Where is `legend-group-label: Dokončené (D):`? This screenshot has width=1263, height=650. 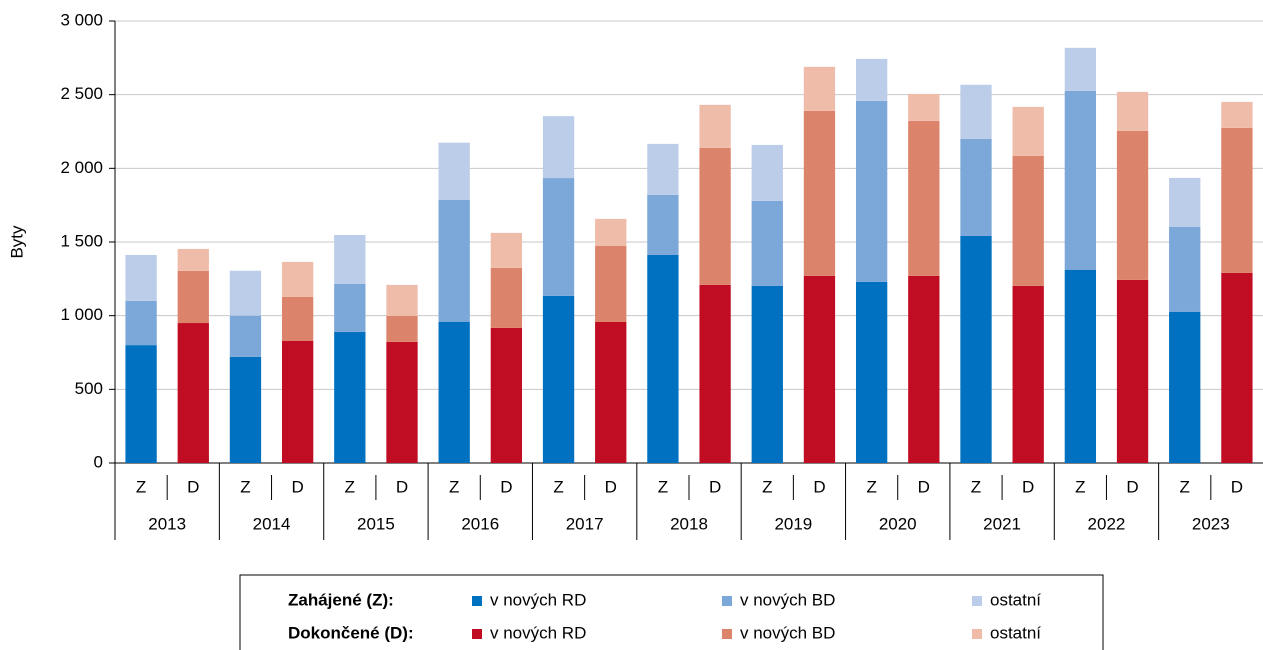
legend-group-label: Dokončené (D): is located at coordinates (351, 632).